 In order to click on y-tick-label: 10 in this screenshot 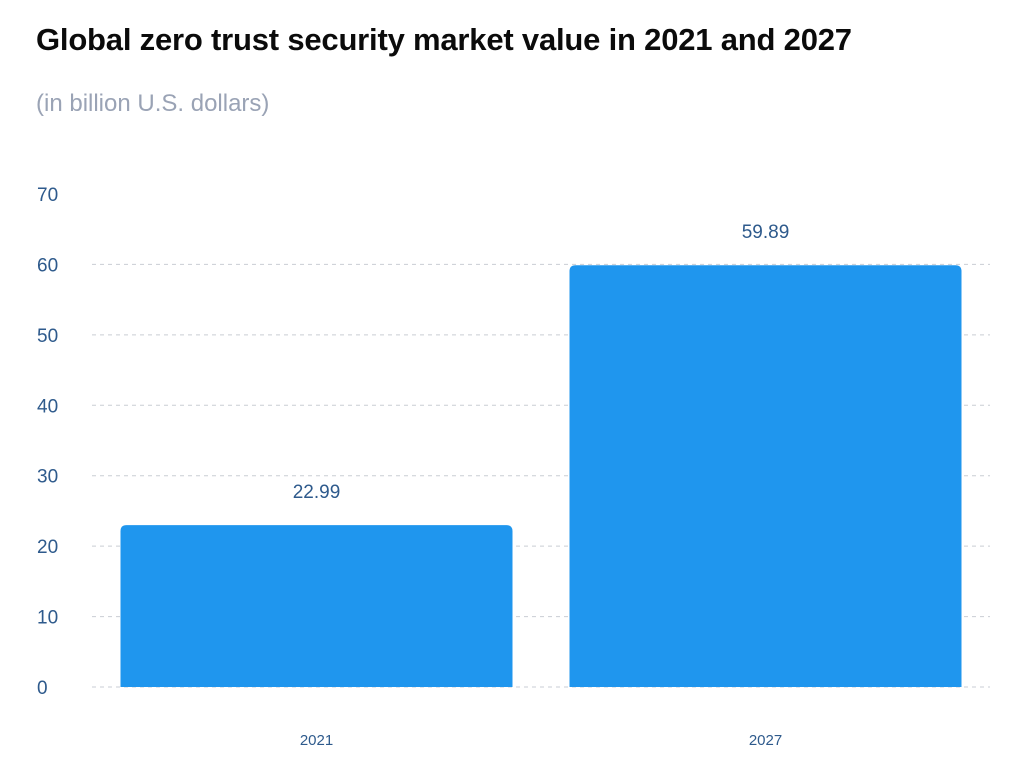, I will do `click(47, 618)`.